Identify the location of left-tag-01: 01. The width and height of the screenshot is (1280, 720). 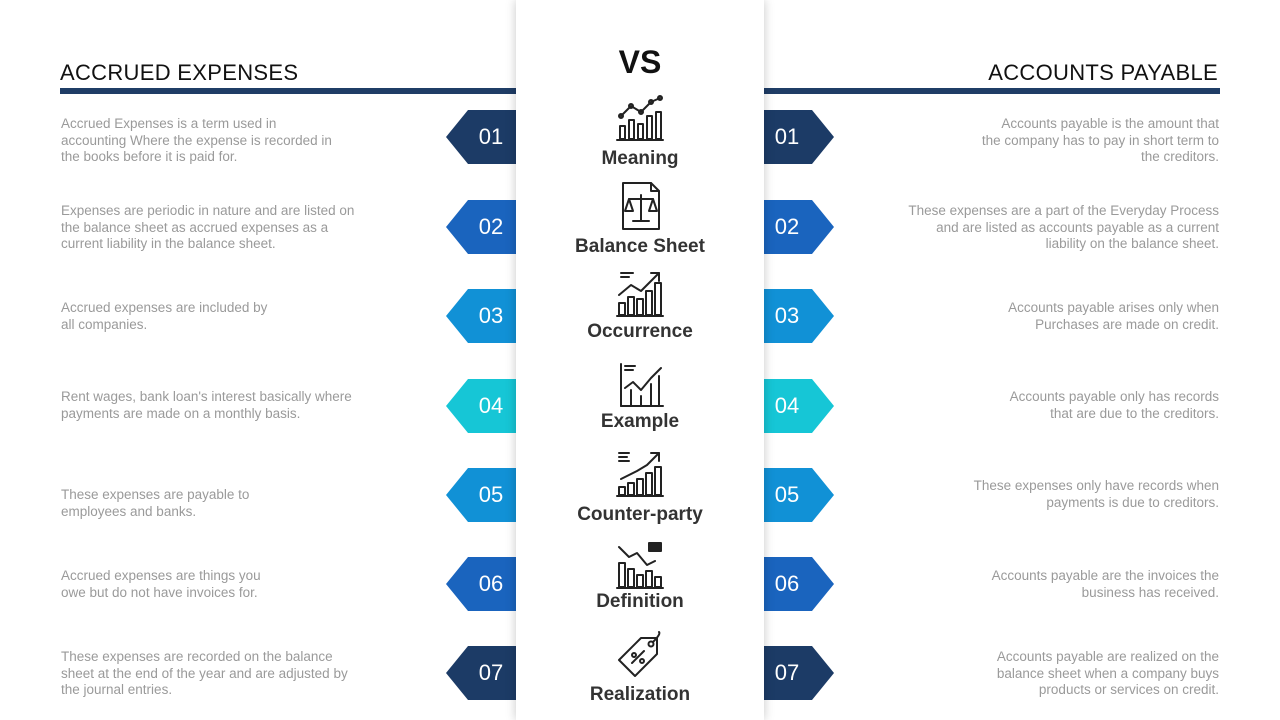
(482, 137).